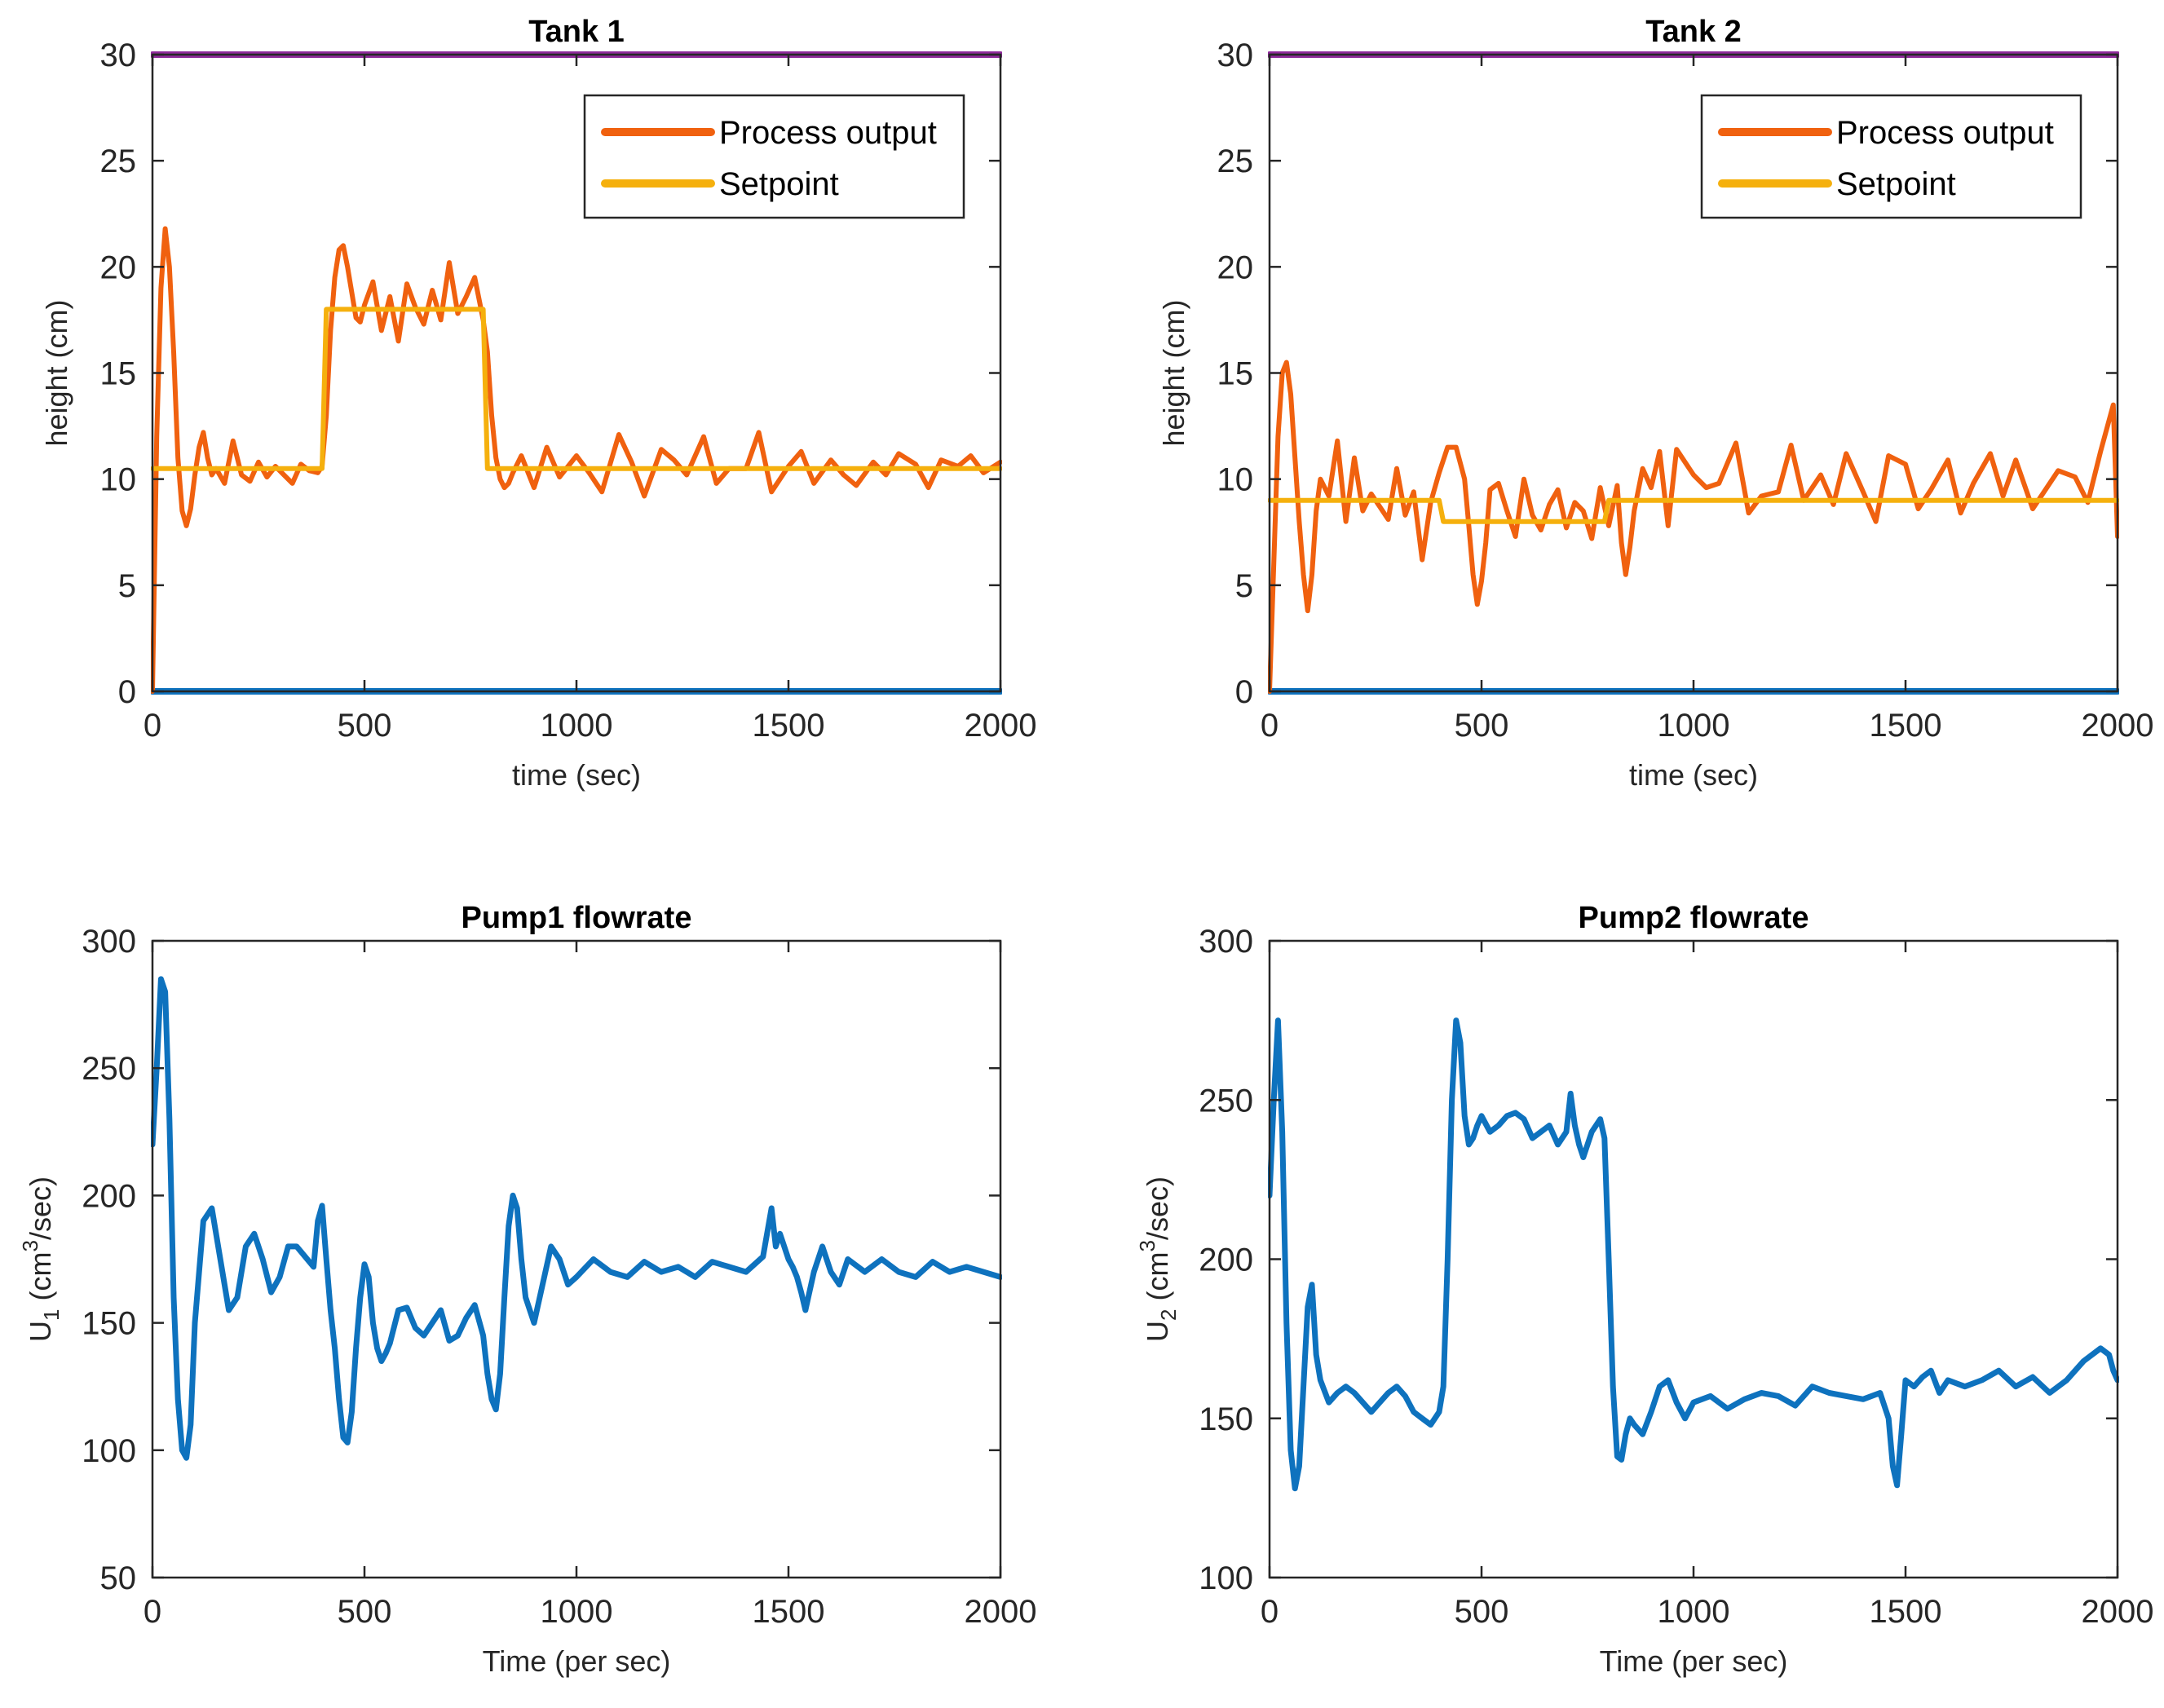 This screenshot has width=2164, height=1708. Describe the element at coordinates (152, 1612) in the screenshot. I see `chart-3-x-tick-label: 0` at that location.